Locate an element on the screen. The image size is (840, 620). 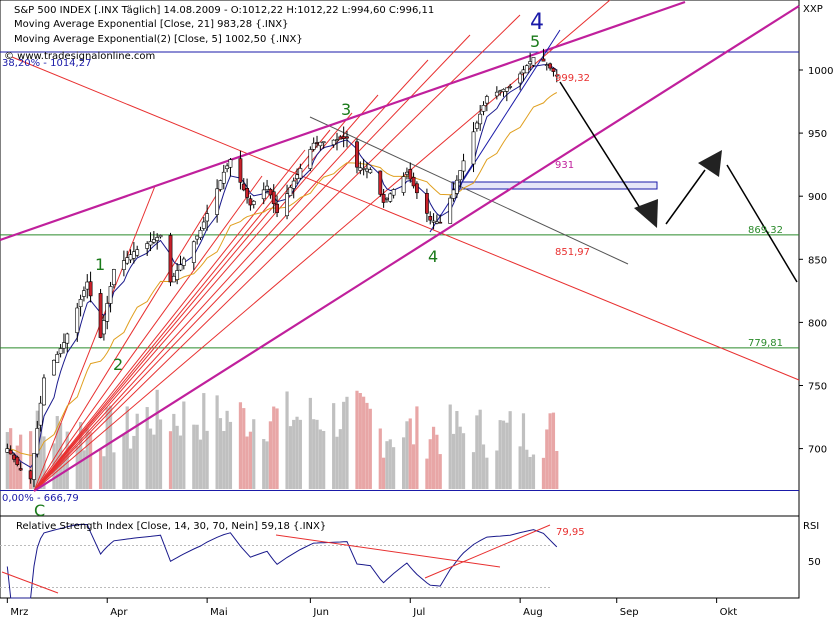
level-label-999: 999,32 is located at coordinates (572, 78).